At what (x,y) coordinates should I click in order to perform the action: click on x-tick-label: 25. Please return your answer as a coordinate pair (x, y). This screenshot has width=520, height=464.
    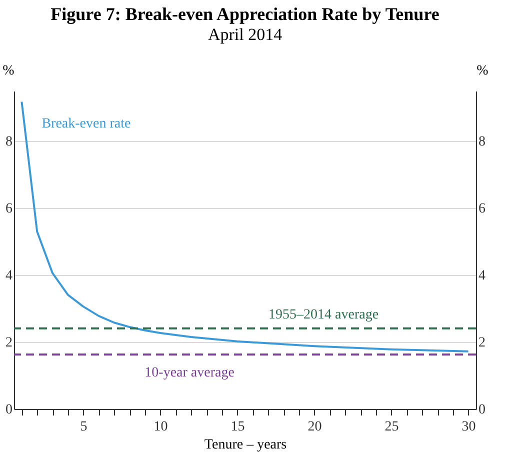
    Looking at the image, I should click on (391, 427).